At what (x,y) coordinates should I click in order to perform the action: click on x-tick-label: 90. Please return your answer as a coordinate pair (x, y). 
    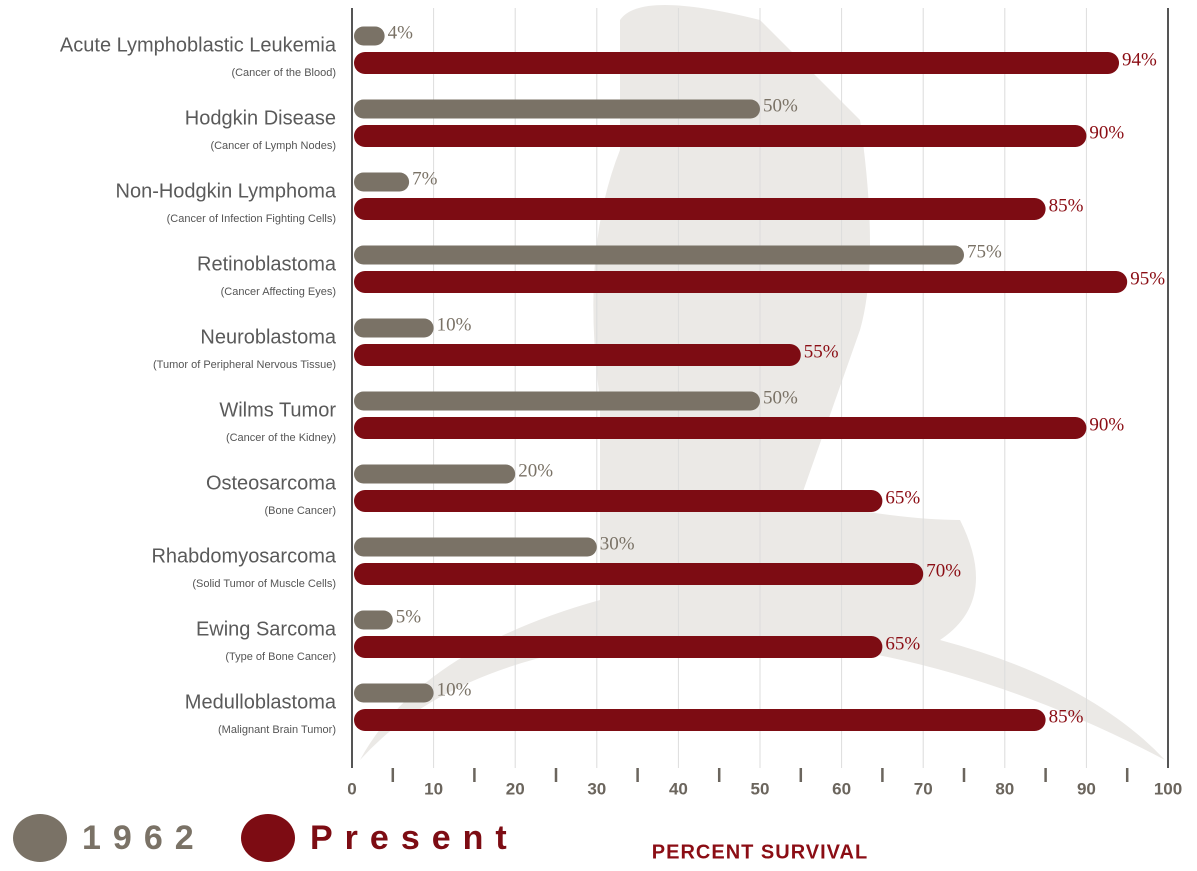
    Looking at the image, I should click on (1086, 788).